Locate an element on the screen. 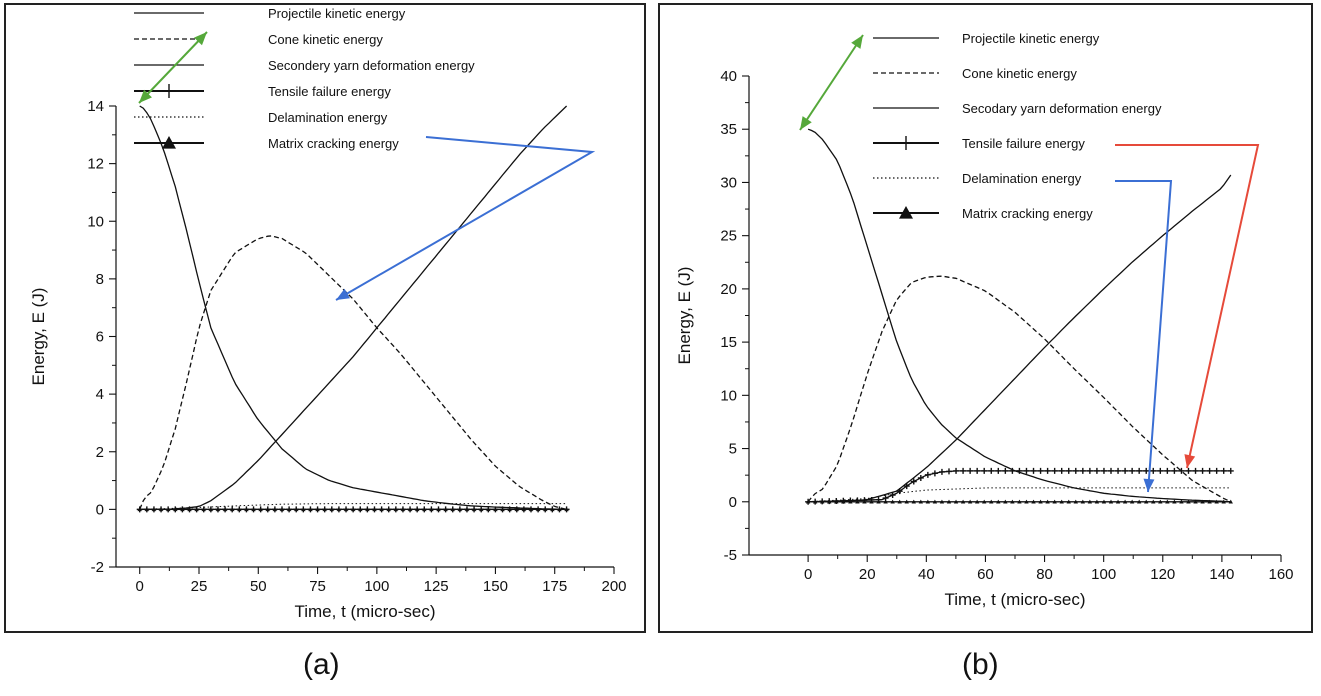  y-tick-label: 10 is located at coordinates (95, 221).